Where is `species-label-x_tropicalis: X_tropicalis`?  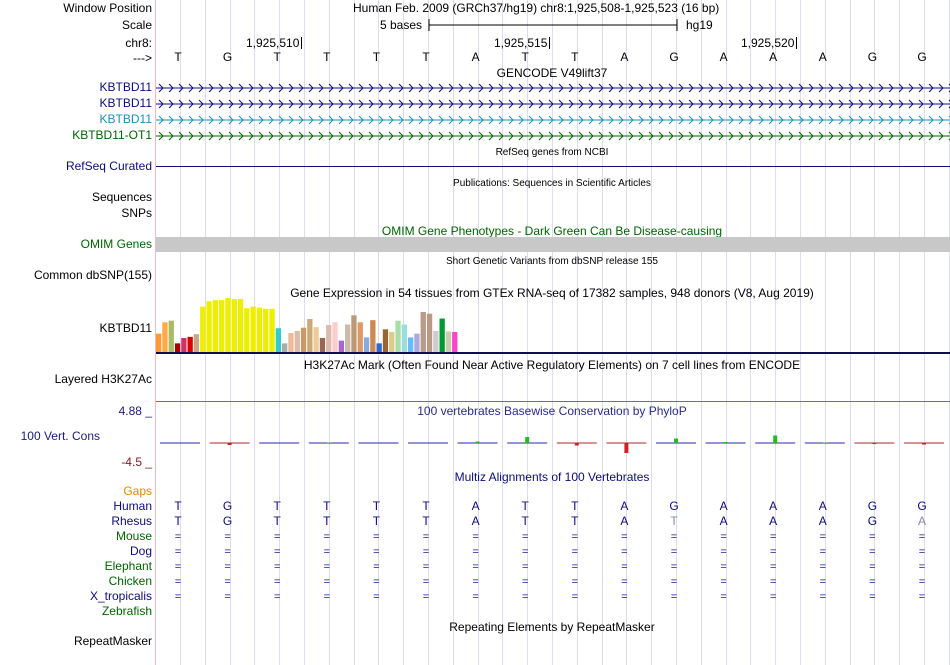 species-label-x_tropicalis: X_tropicalis is located at coordinates (120, 596).